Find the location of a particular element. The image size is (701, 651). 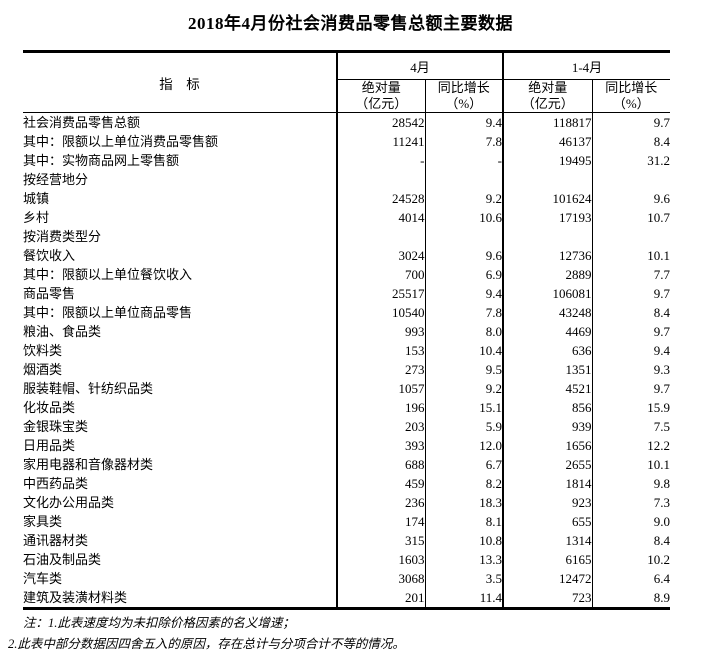

indicator-cell: 其中：实物商品网上零售额 is located at coordinates (180, 160).